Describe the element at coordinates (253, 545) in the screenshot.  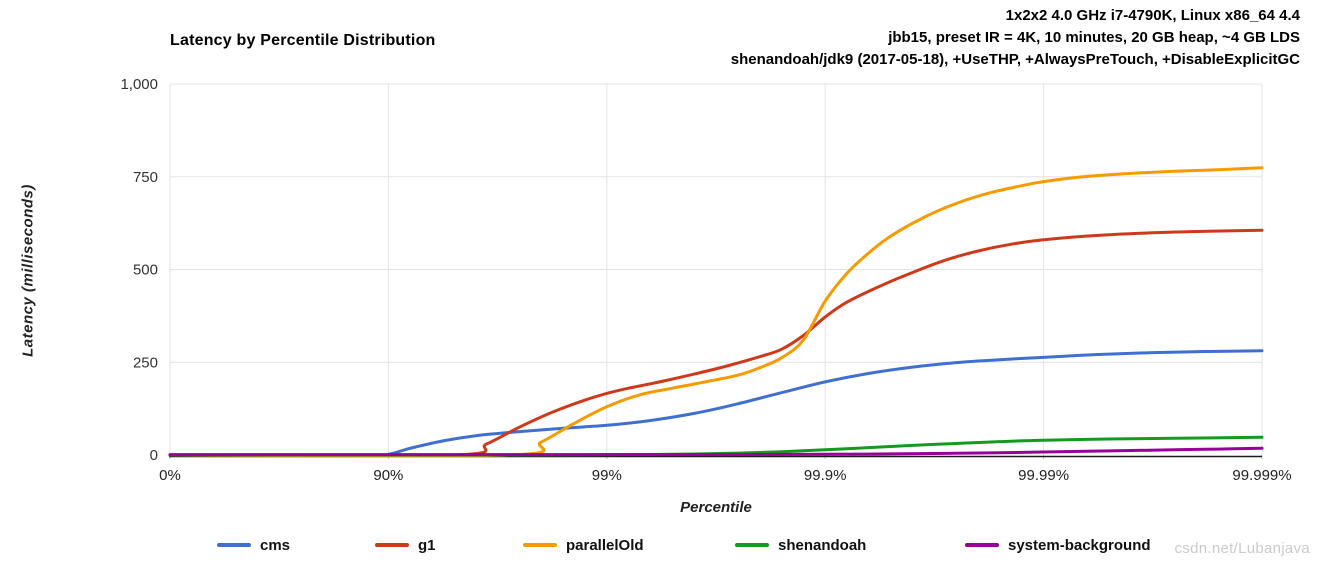
I see `legend-item-cms: cms` at that location.